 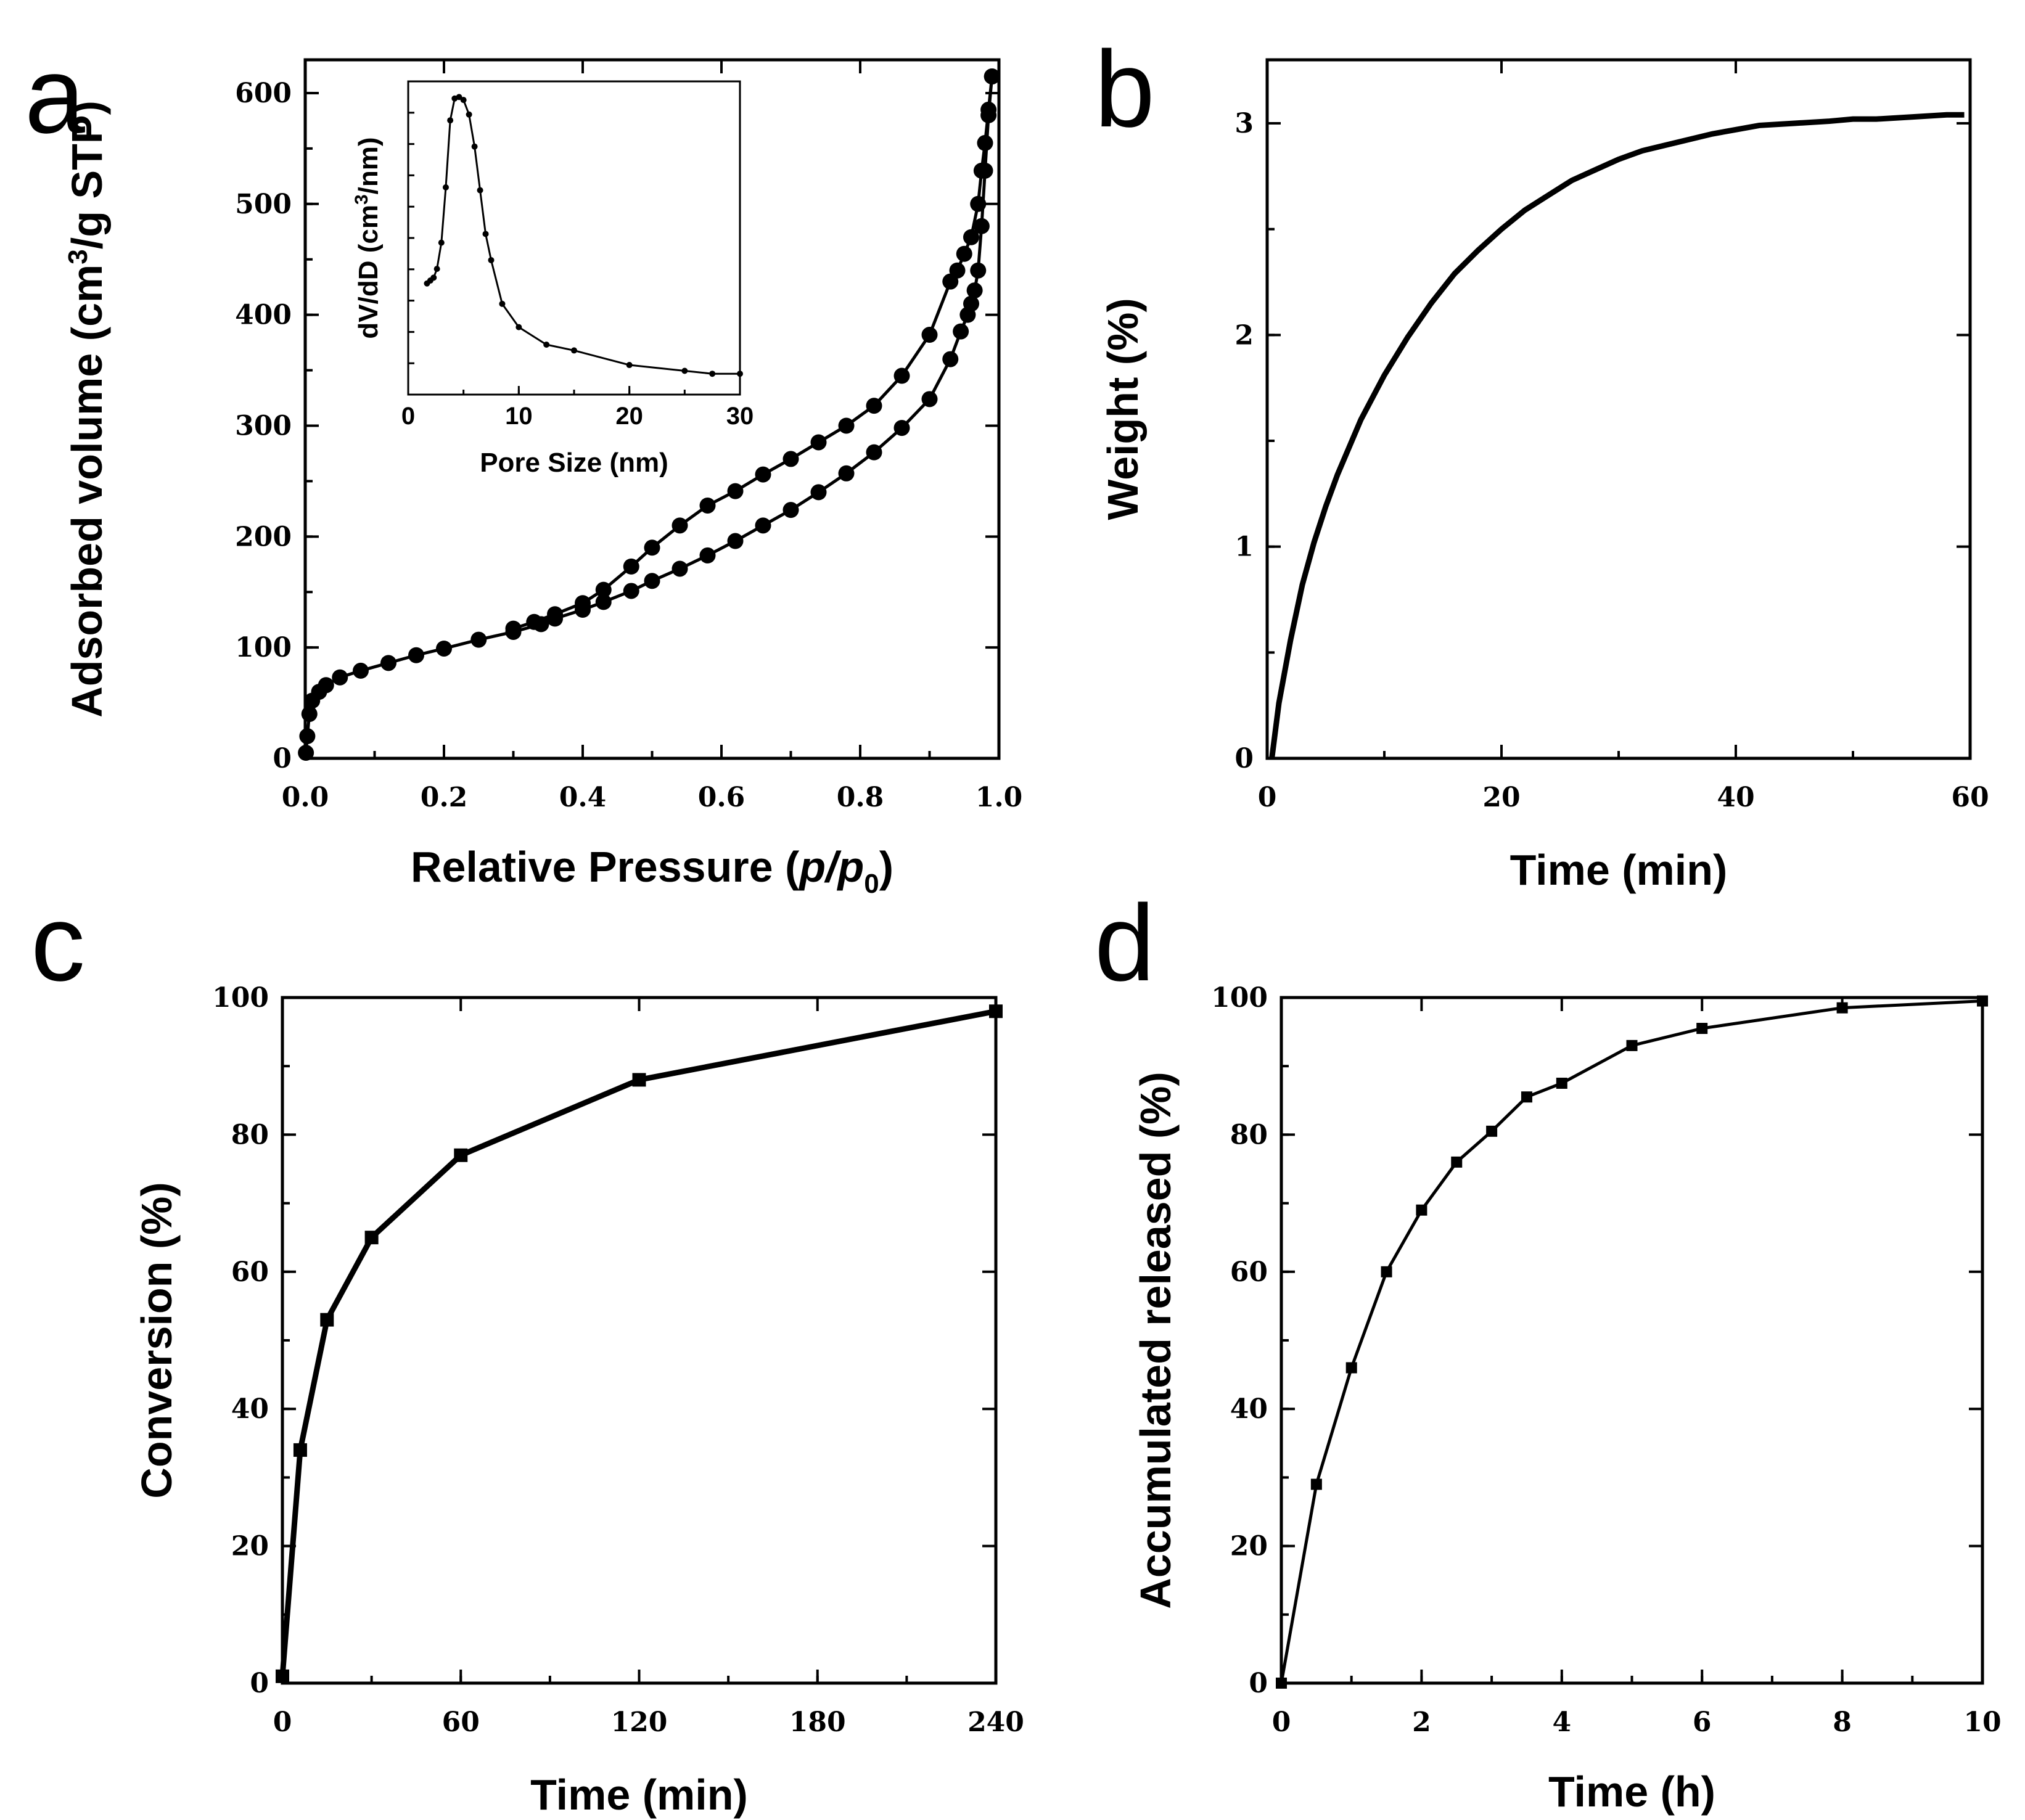 I want to click on panel-b-weight-curve, so click(x=1617, y=435).